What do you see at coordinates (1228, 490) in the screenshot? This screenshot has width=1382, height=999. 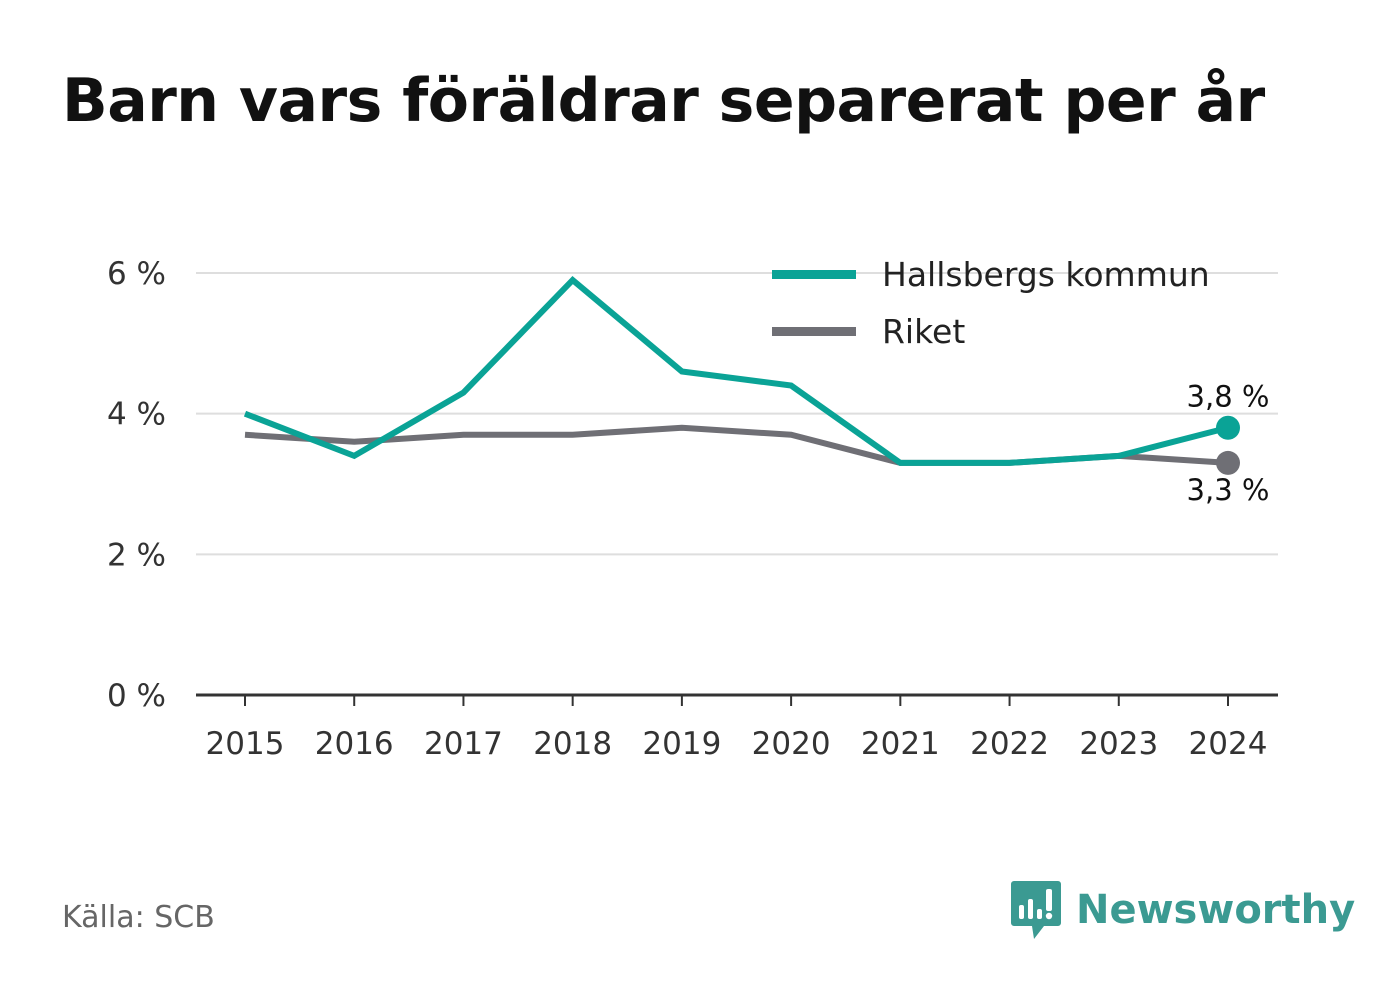 I see `series-end-label-1: 3,3 %` at bounding box center [1228, 490].